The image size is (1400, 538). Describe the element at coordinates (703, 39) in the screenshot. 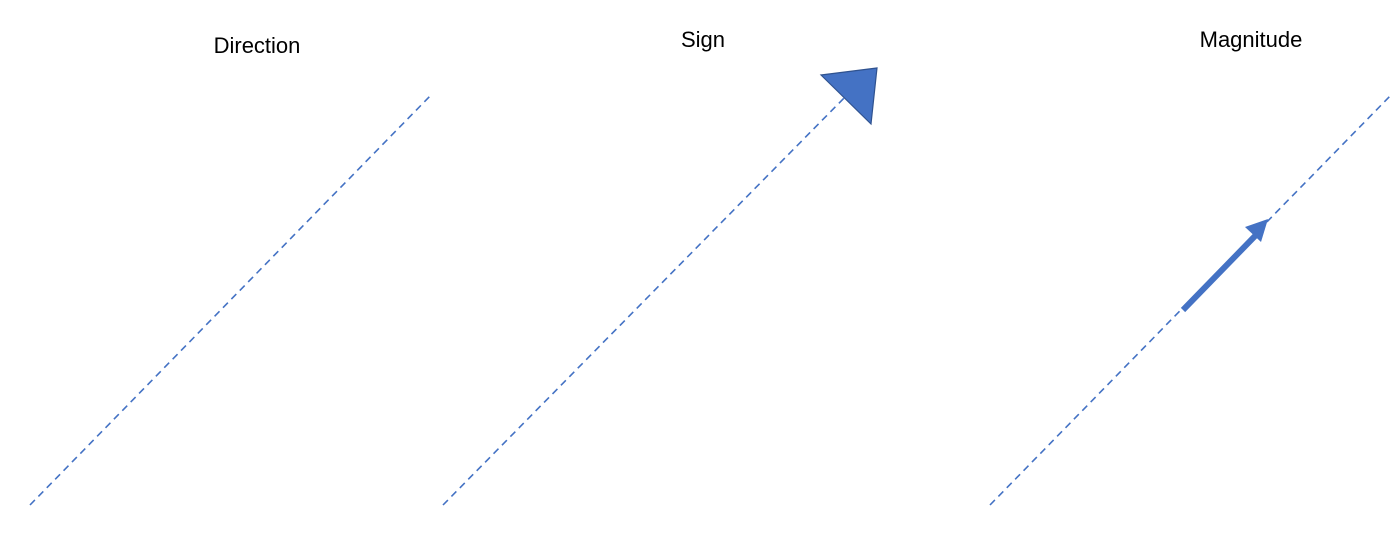

I see `sign-label: Sign` at that location.